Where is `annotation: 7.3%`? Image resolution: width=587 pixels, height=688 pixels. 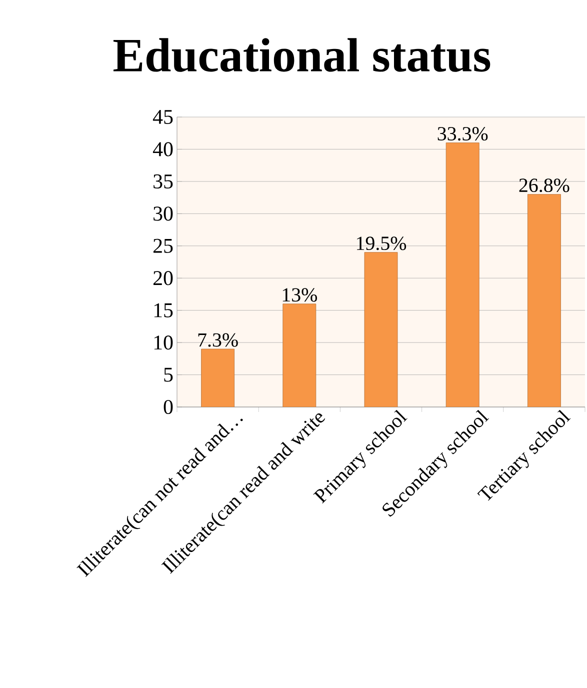
annotation: 7.3% is located at coordinates (218, 340).